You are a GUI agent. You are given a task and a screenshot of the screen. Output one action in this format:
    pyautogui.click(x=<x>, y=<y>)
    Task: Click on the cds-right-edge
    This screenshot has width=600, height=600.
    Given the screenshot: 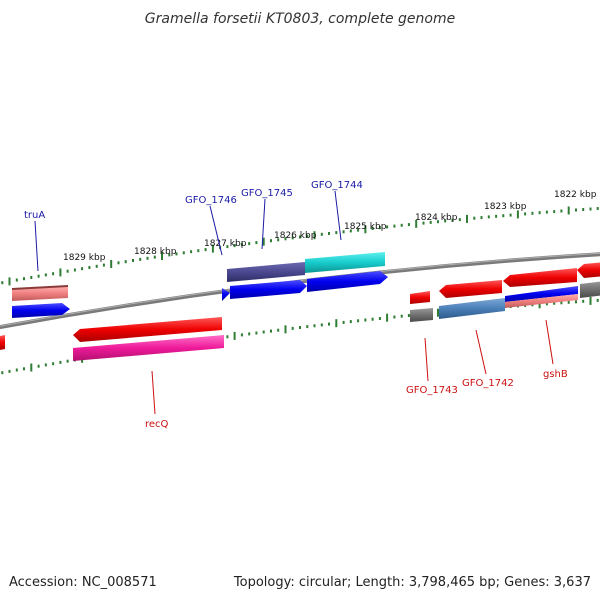 What is the action you would take?
    pyautogui.click(x=588, y=270)
    